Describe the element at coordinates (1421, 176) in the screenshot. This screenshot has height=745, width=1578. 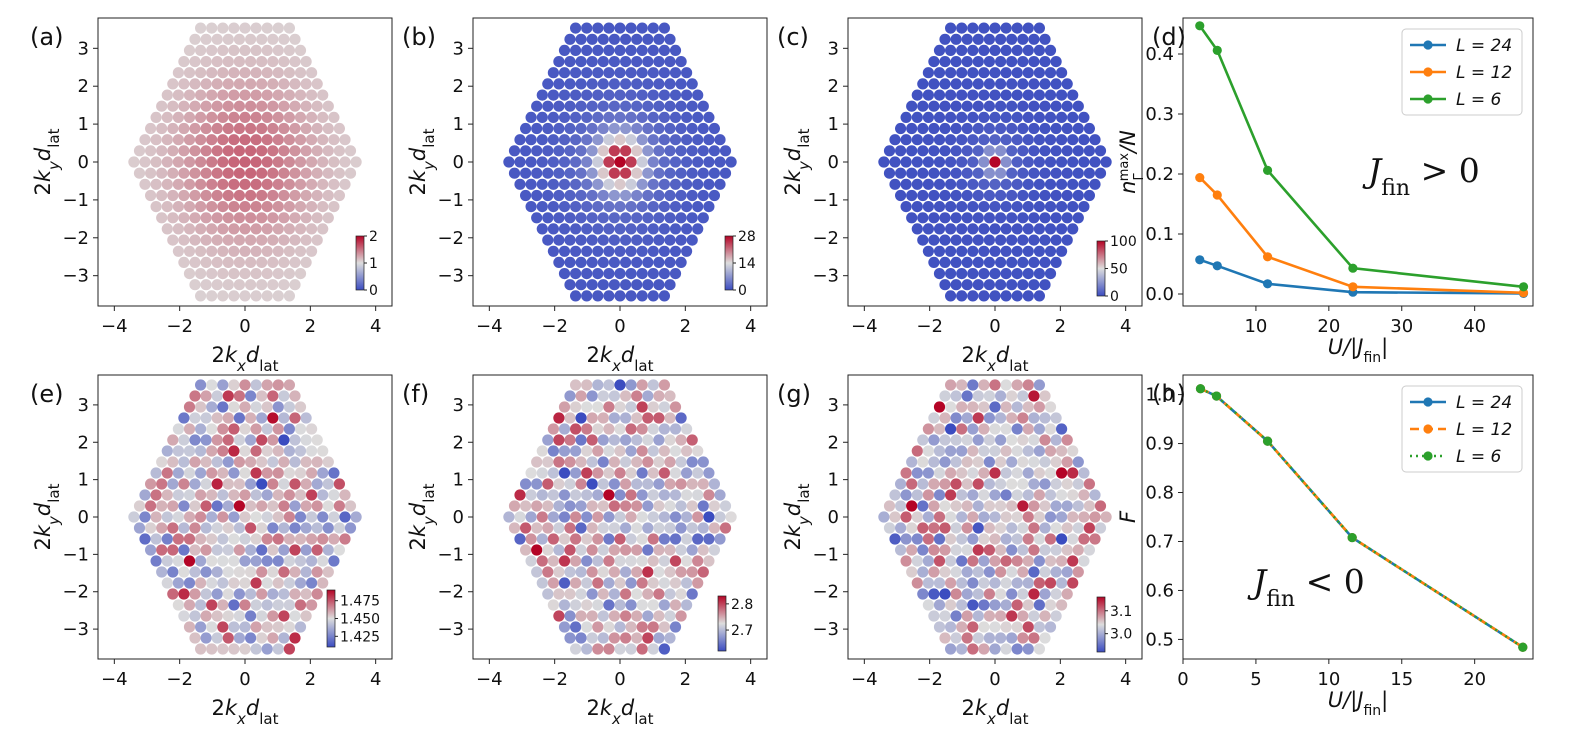
I see `annotation: Jfin > 0` at that location.